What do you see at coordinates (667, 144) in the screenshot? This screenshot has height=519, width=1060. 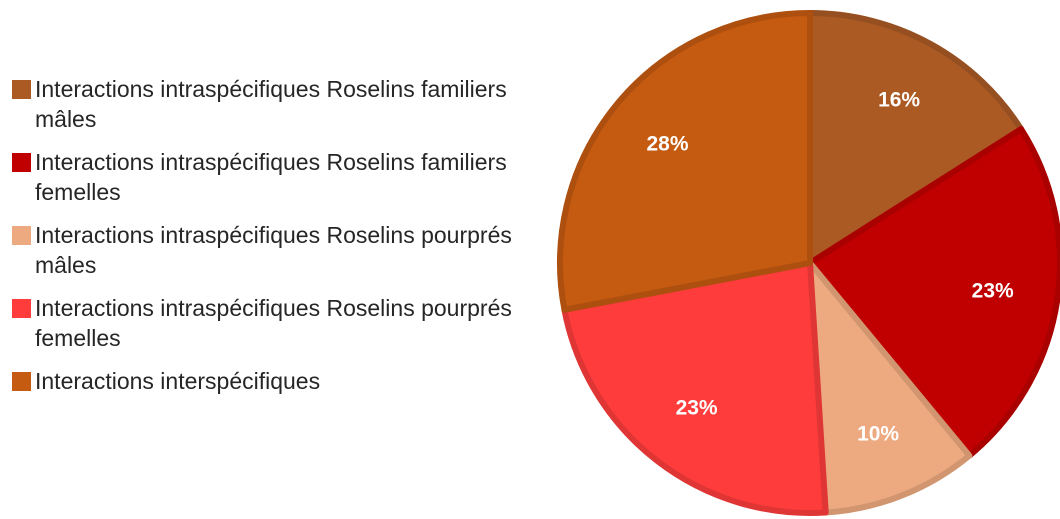 I see `pie-slice-label: 28%` at bounding box center [667, 144].